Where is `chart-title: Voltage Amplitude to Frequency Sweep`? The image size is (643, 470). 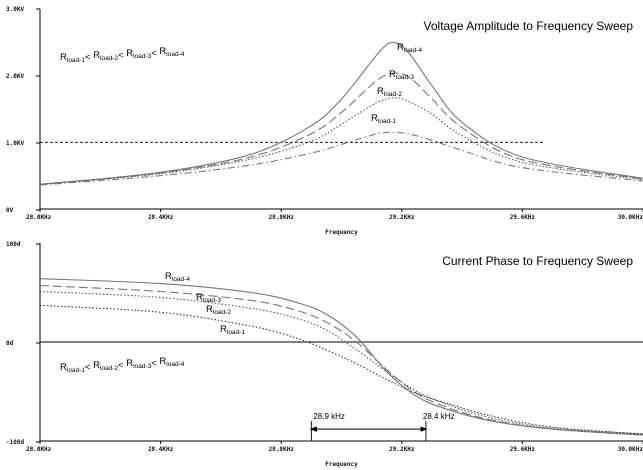 chart-title: Voltage Amplitude to Frequency Sweep is located at coordinates (529, 26).